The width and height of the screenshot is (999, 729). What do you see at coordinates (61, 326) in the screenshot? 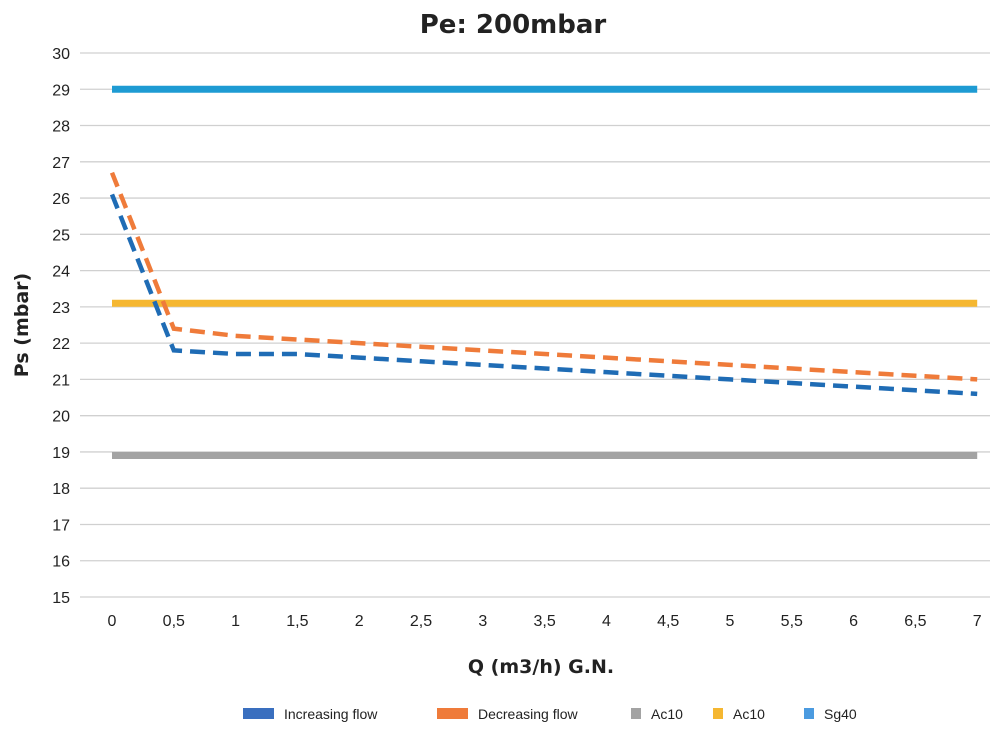
I see `y-axis-ticks: 15 16 17 18 19 20 21 22 23 24 25 26 27 28 29 30` at bounding box center [61, 326].